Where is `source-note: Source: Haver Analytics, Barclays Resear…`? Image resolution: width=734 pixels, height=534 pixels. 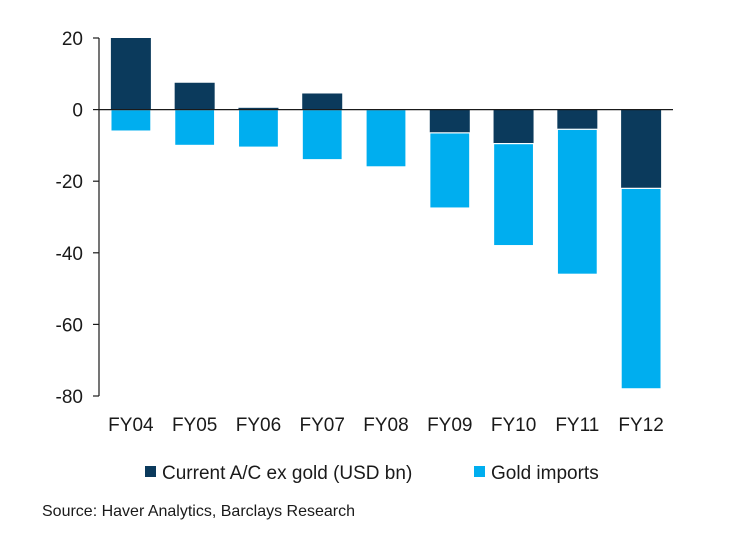
source-note: Source: Haver Analytics, Barclays Resear… is located at coordinates (198, 511).